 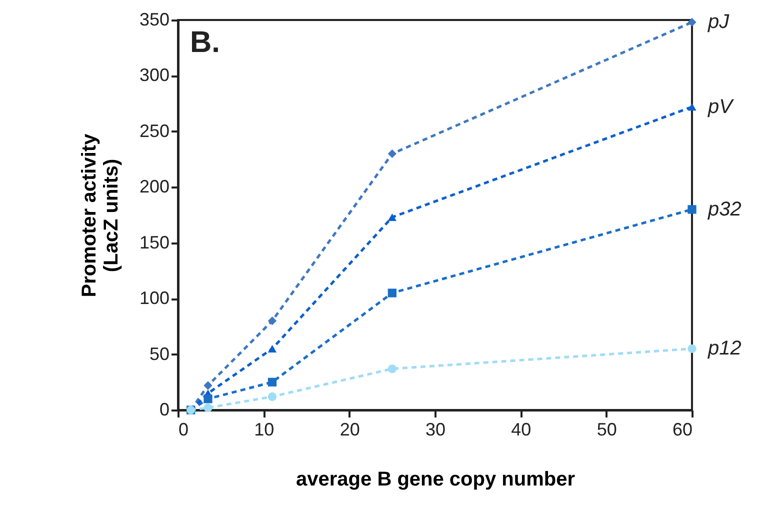 What do you see at coordinates (264, 430) in the screenshot?
I see `x-tick-label: 10` at bounding box center [264, 430].